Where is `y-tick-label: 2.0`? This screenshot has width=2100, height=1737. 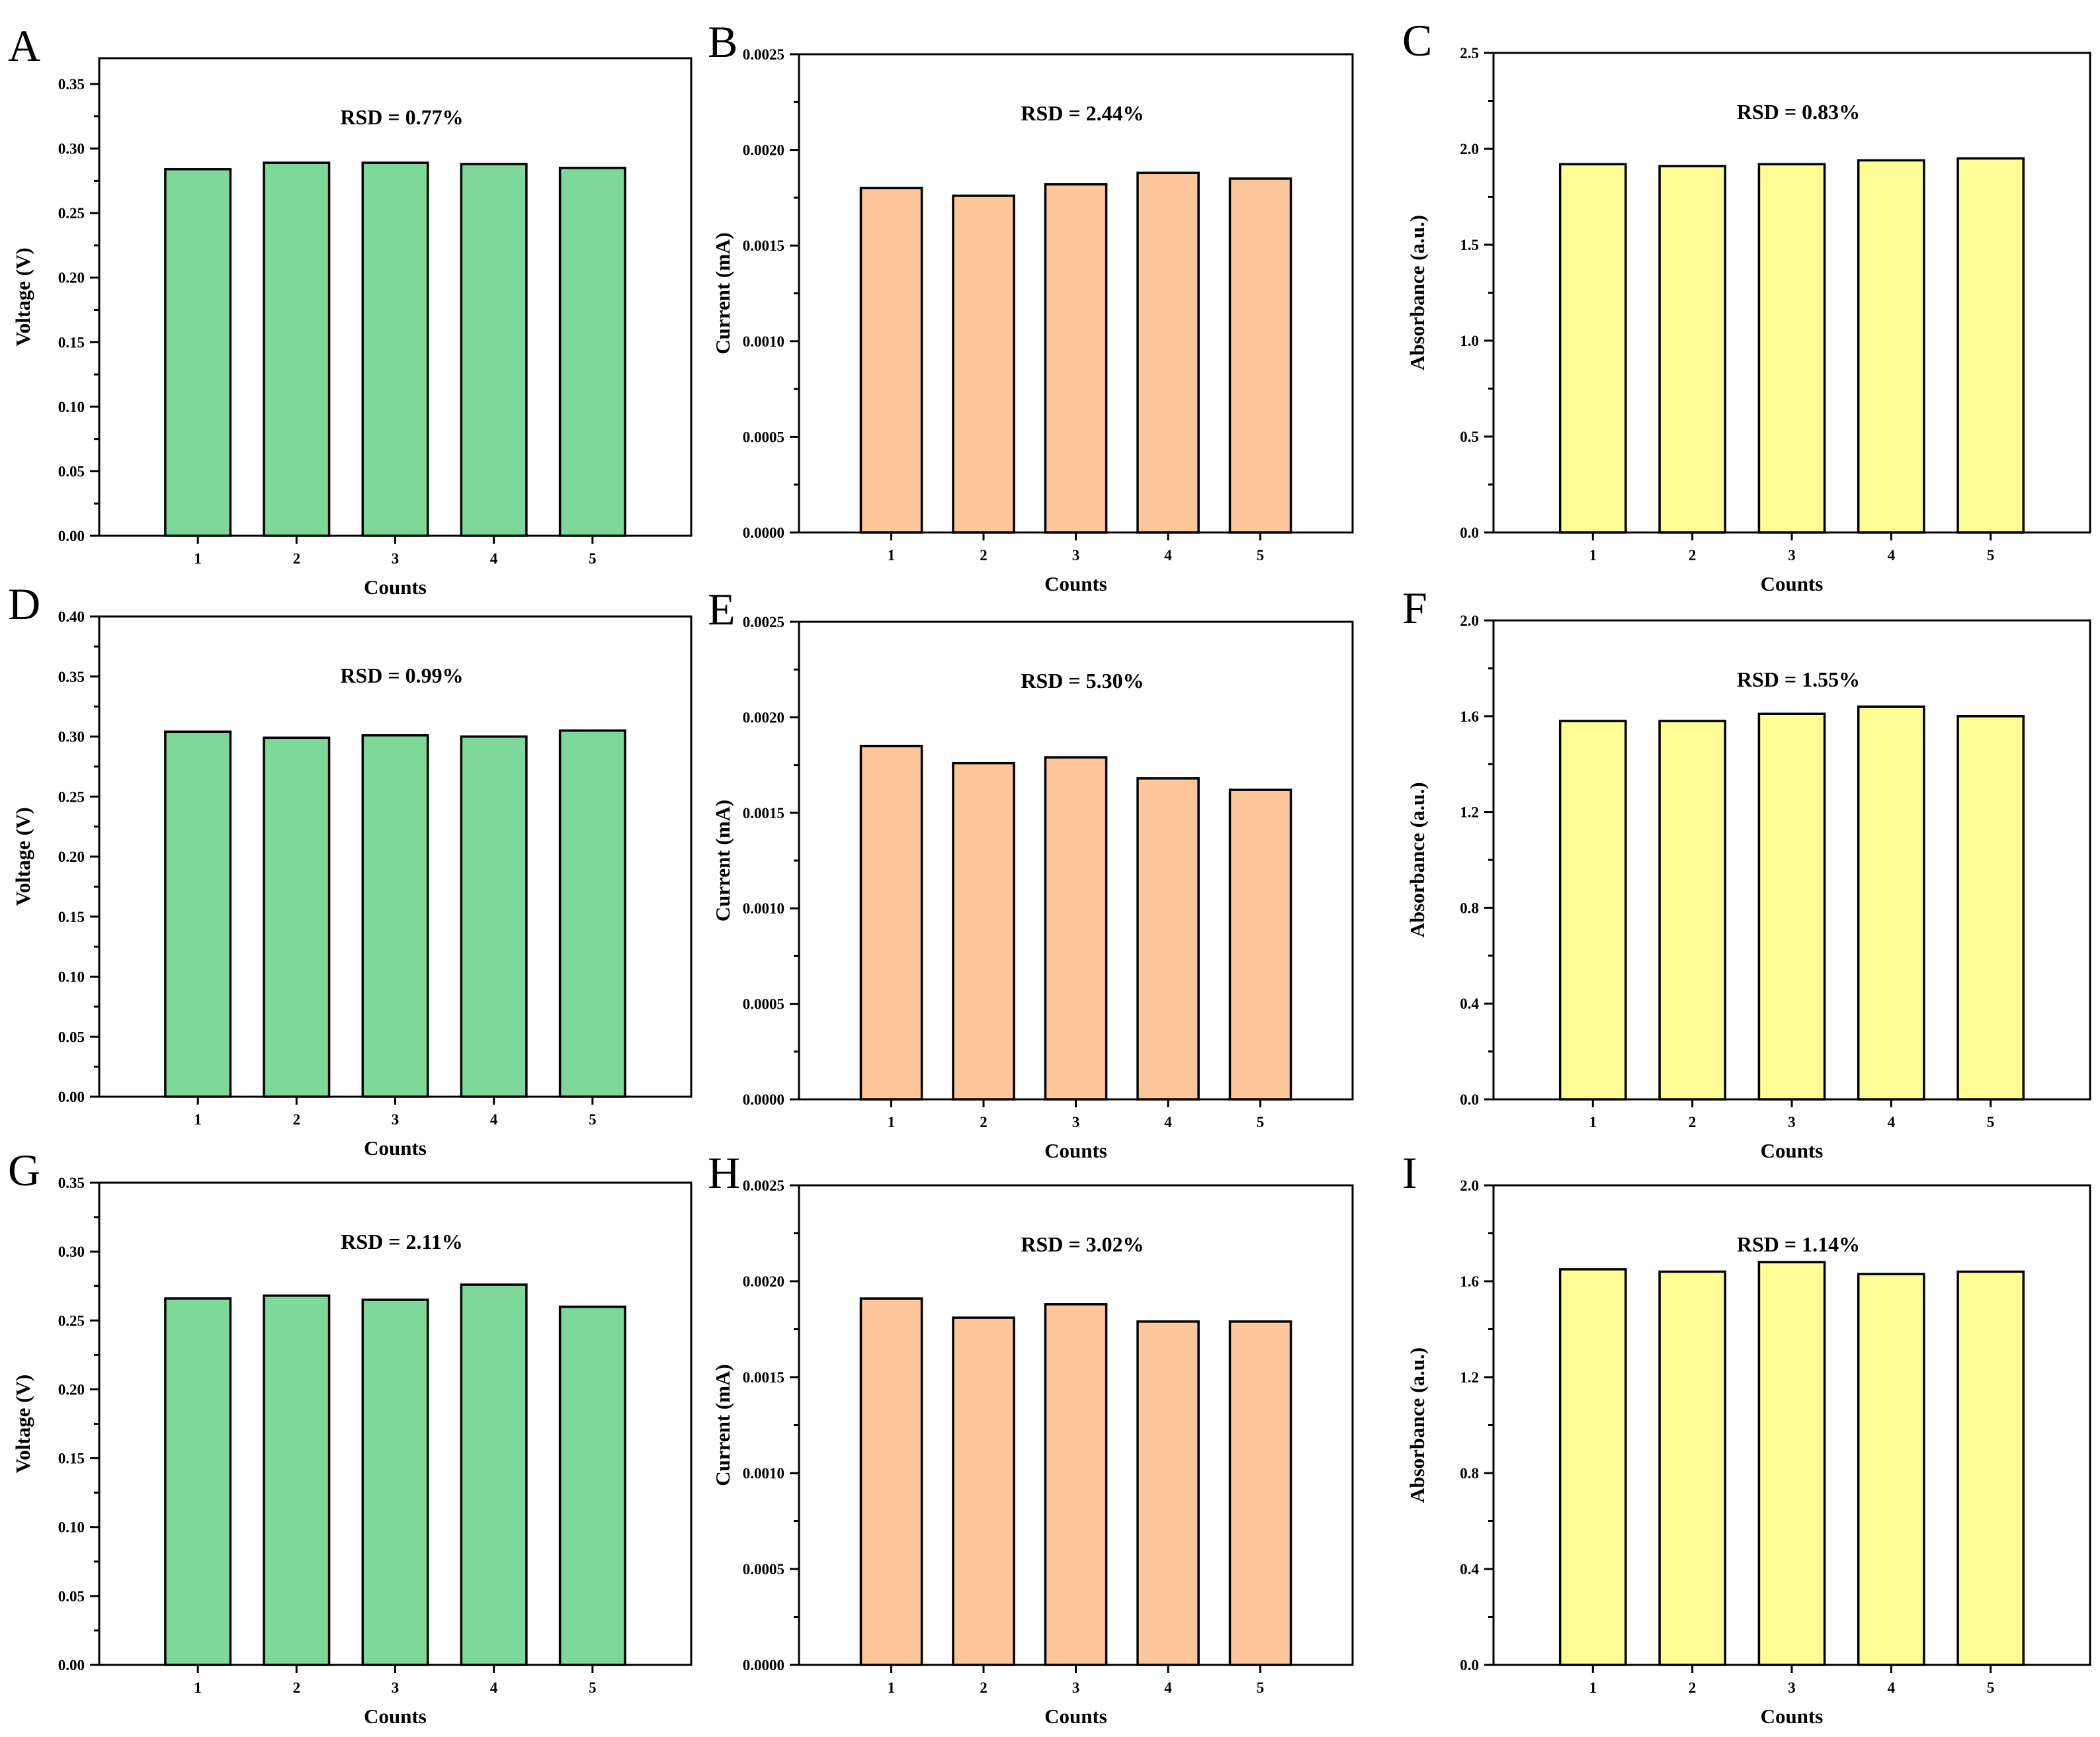
y-tick-label: 2.0 is located at coordinates (1470, 1185).